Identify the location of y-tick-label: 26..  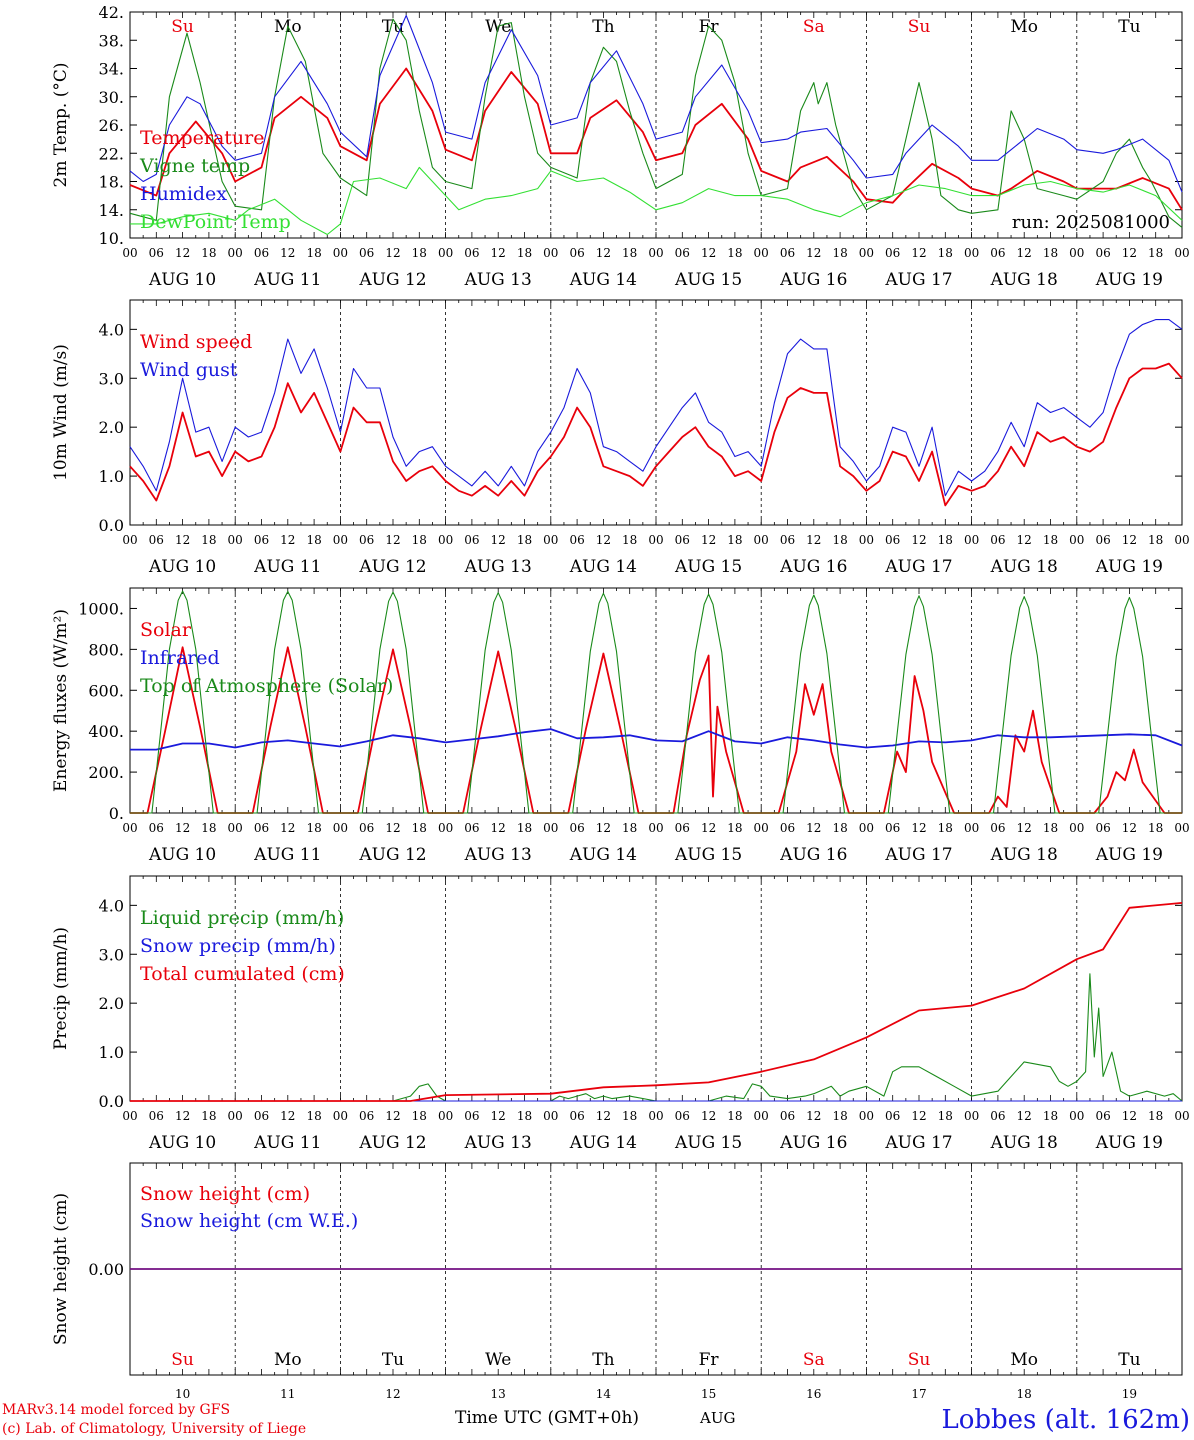
(111, 125).